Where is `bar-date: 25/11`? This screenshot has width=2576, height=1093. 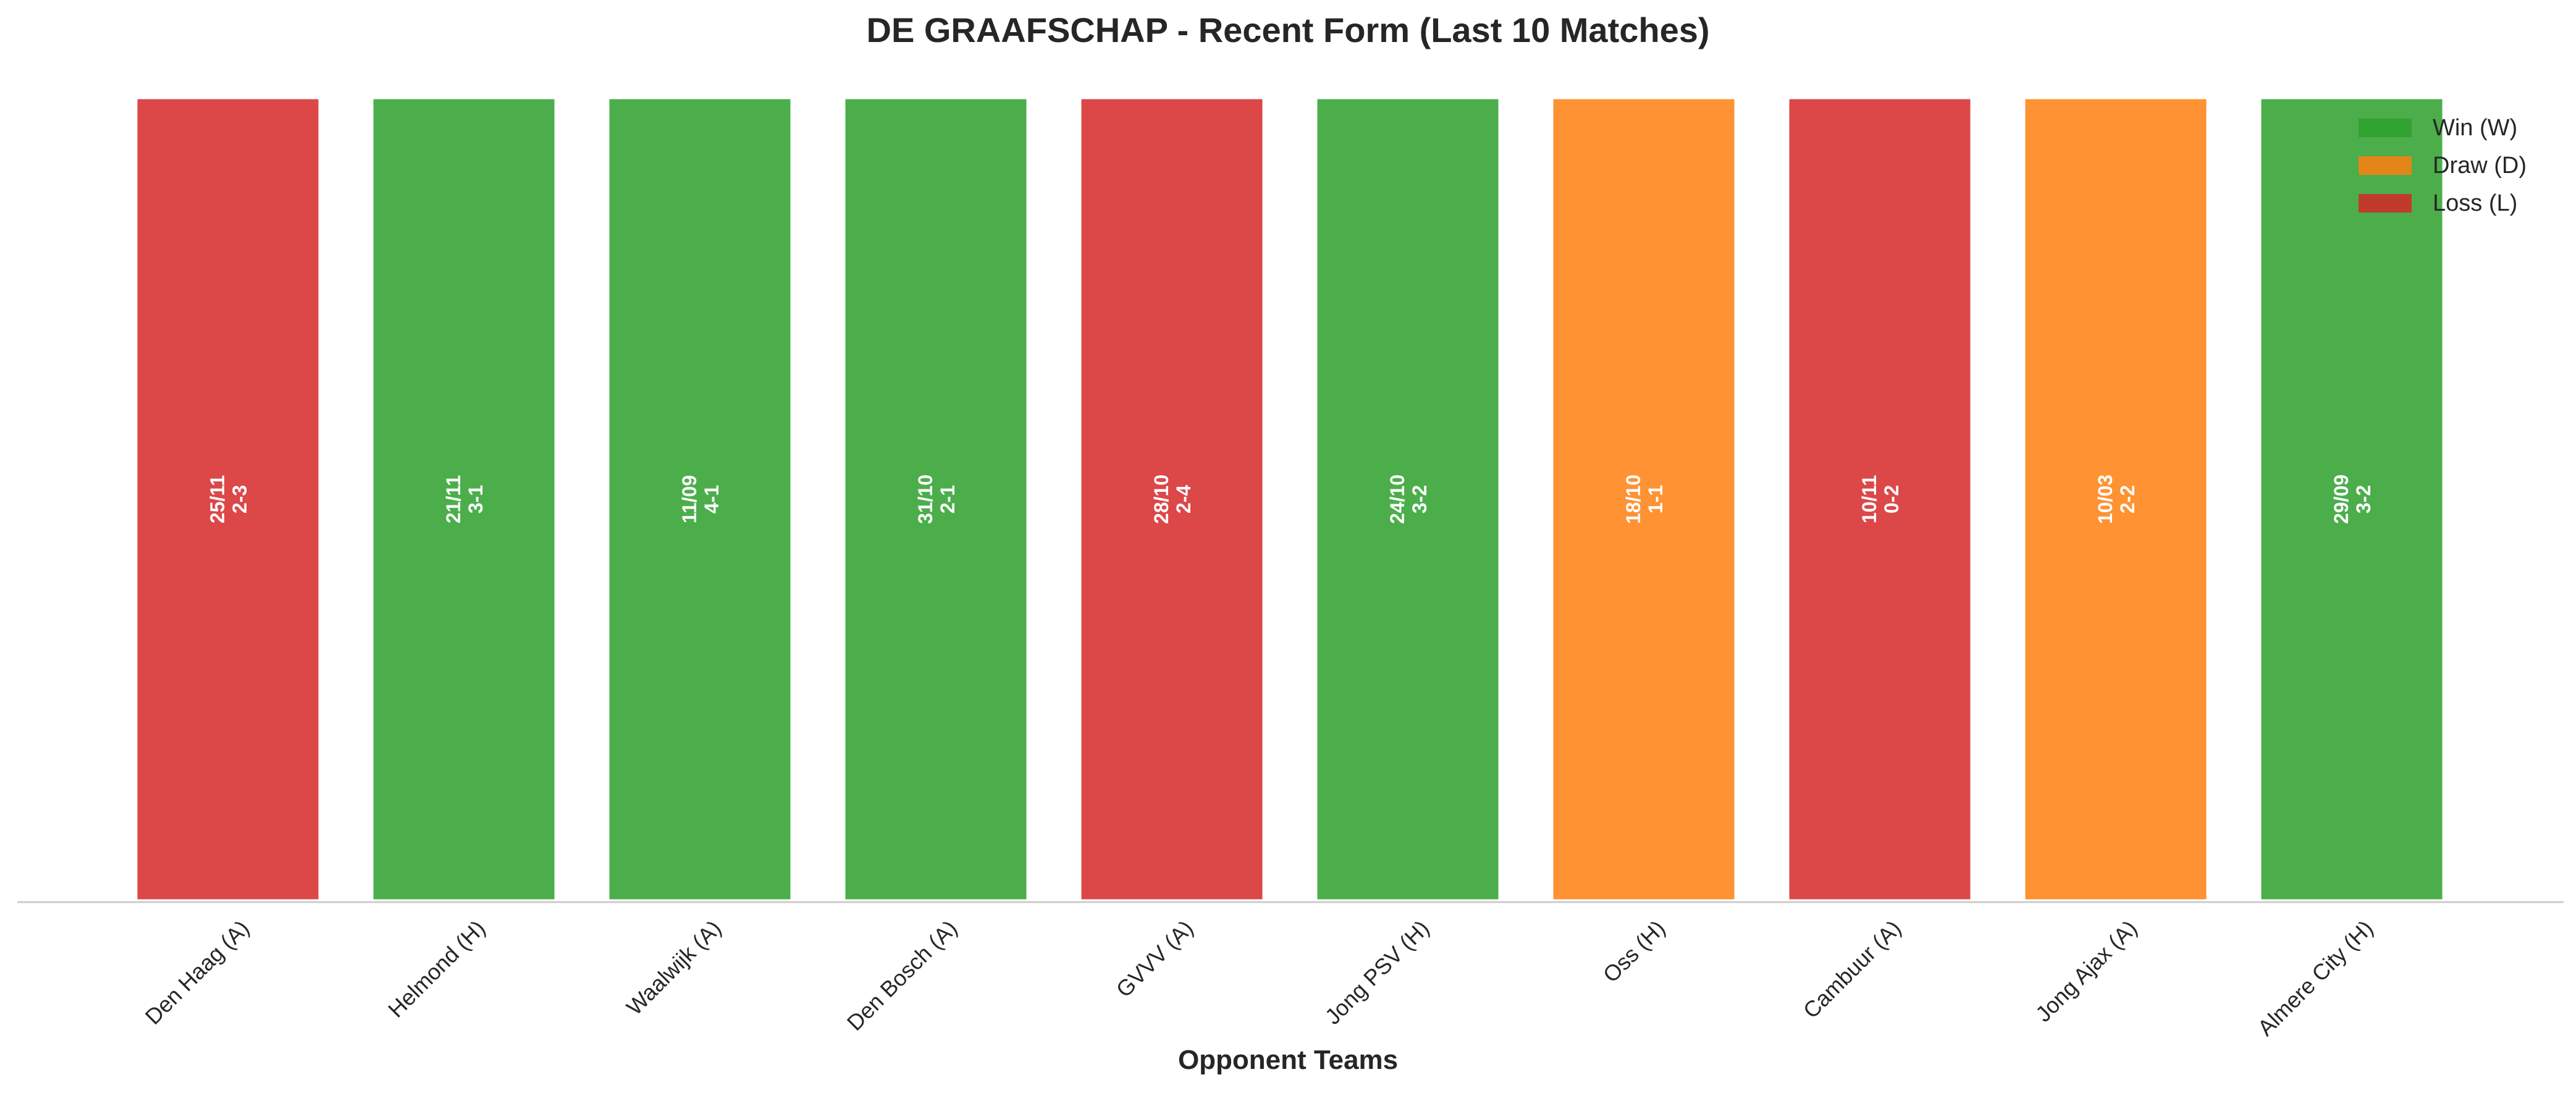
bar-date: 25/11 is located at coordinates (217, 499).